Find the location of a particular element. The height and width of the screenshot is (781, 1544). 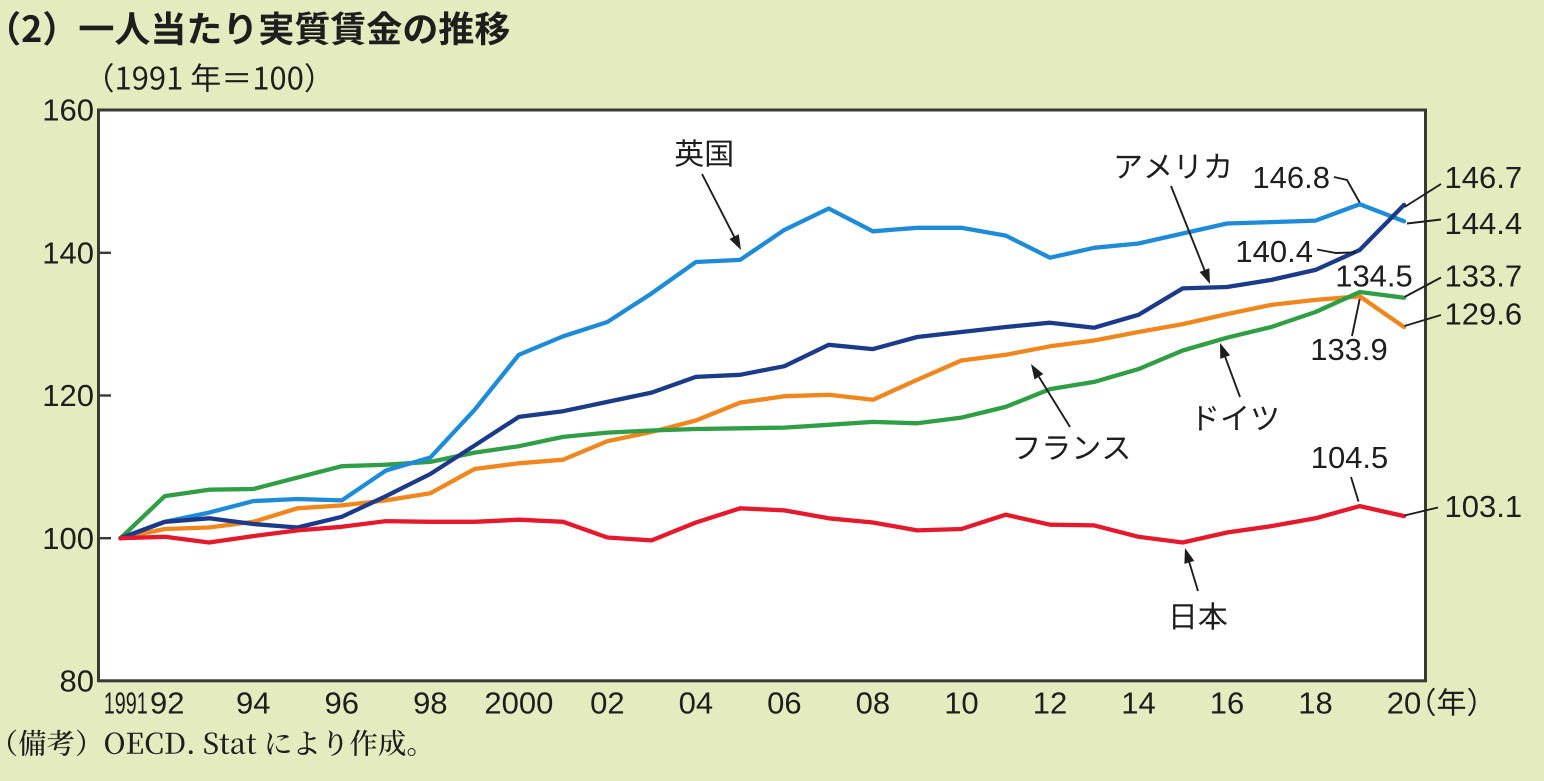

svg-text: 134.5 is located at coordinates (1374, 275).